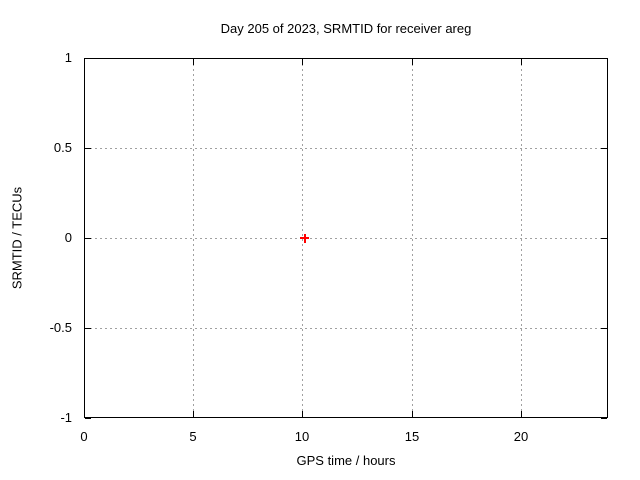 The width and height of the screenshot is (640, 480). What do you see at coordinates (62, 147) in the screenshot?
I see `y-tick-label: 0.5` at bounding box center [62, 147].